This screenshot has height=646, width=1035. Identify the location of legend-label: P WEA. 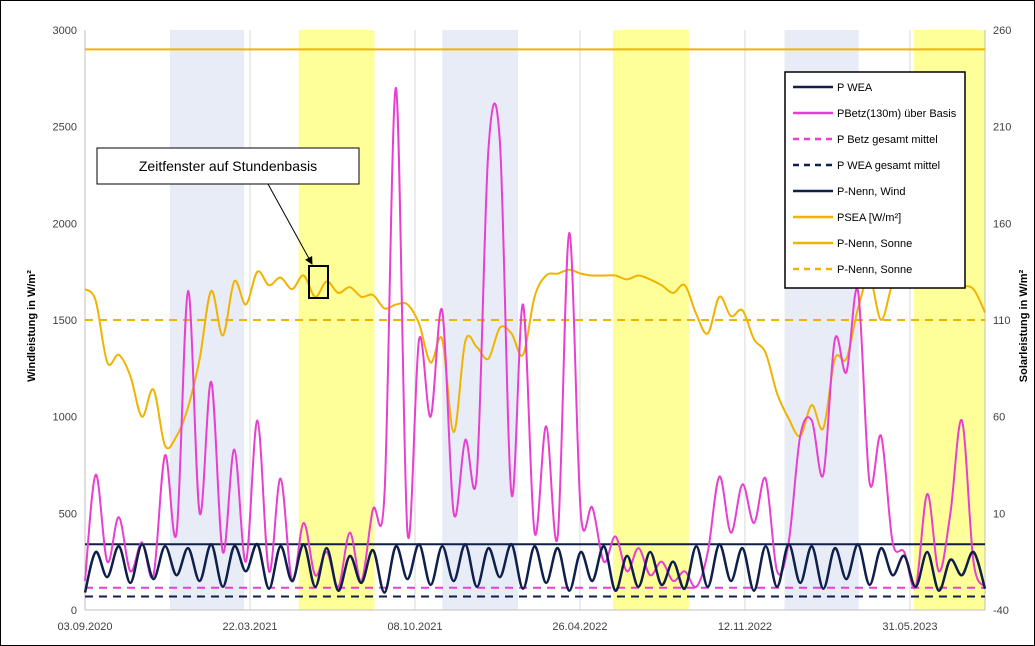
(855, 88).